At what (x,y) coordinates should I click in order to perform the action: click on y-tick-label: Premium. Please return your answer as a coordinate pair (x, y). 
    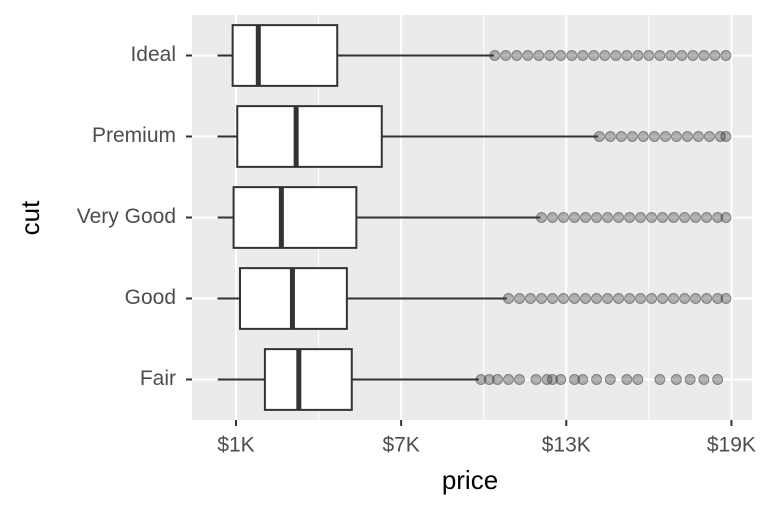
    Looking at the image, I should click on (134, 135).